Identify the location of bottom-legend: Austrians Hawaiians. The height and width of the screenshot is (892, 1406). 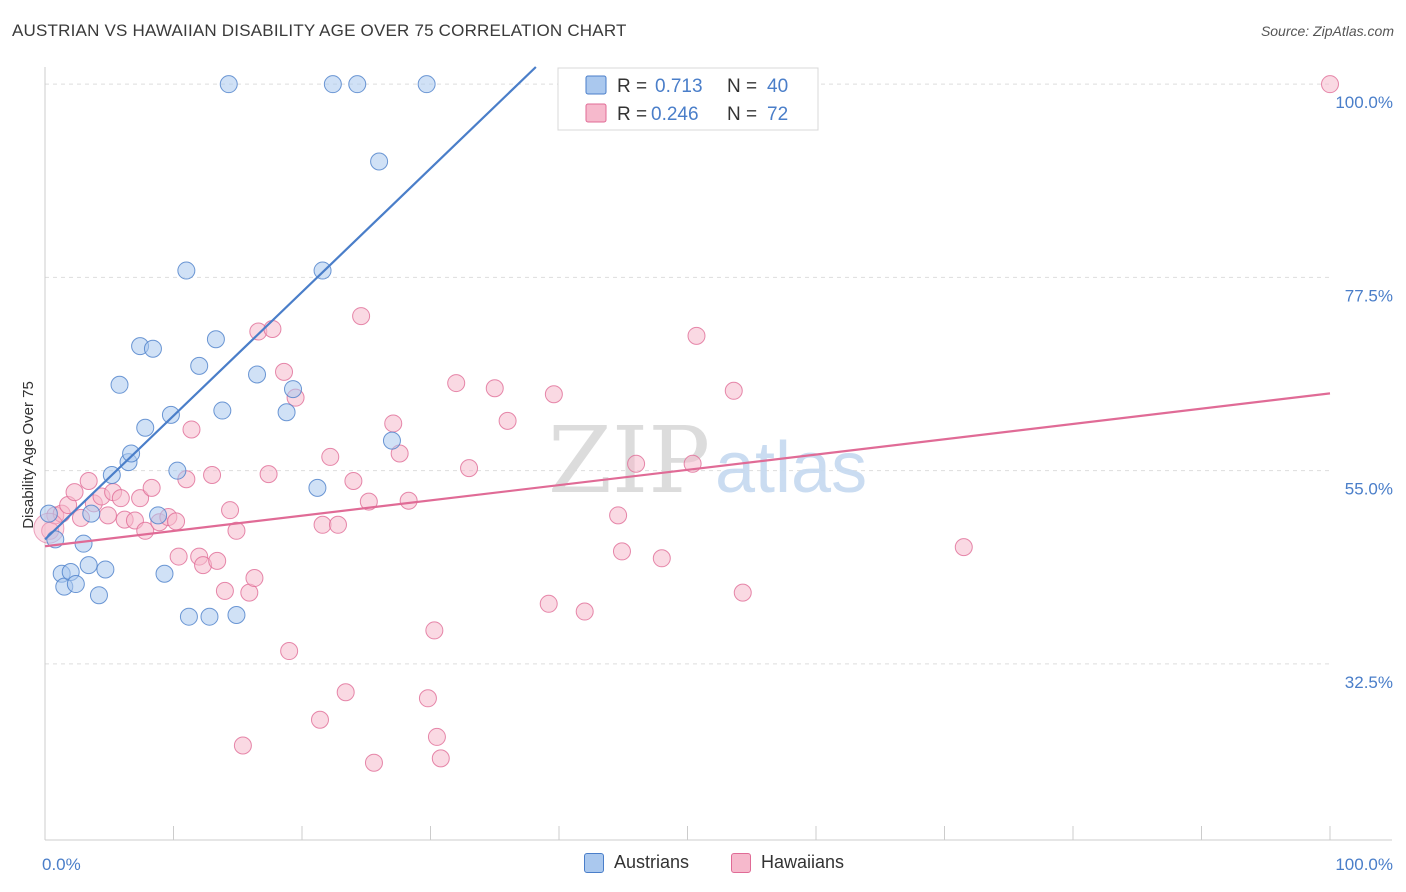
(703, 864).